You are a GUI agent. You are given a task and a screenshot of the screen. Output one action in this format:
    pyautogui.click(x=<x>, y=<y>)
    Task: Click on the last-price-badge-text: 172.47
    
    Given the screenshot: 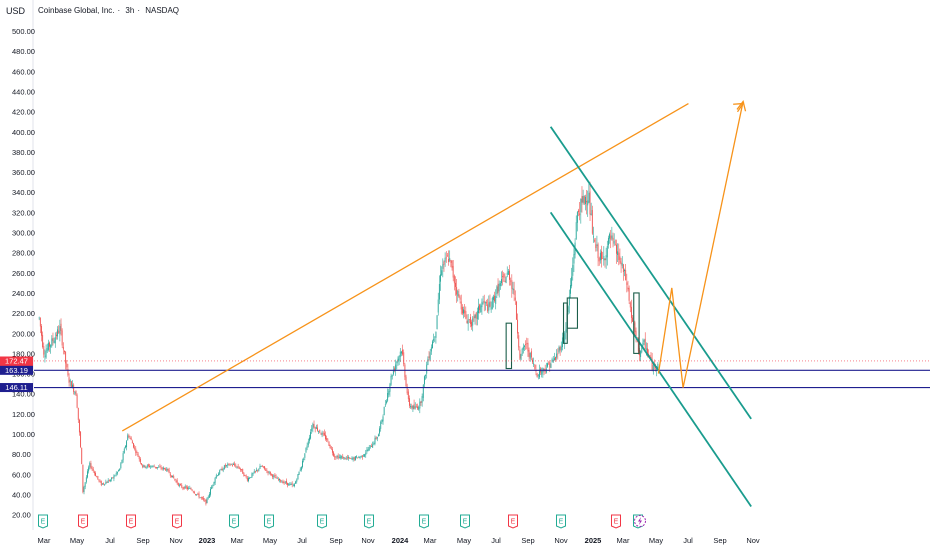 What is the action you would take?
    pyautogui.click(x=16, y=360)
    